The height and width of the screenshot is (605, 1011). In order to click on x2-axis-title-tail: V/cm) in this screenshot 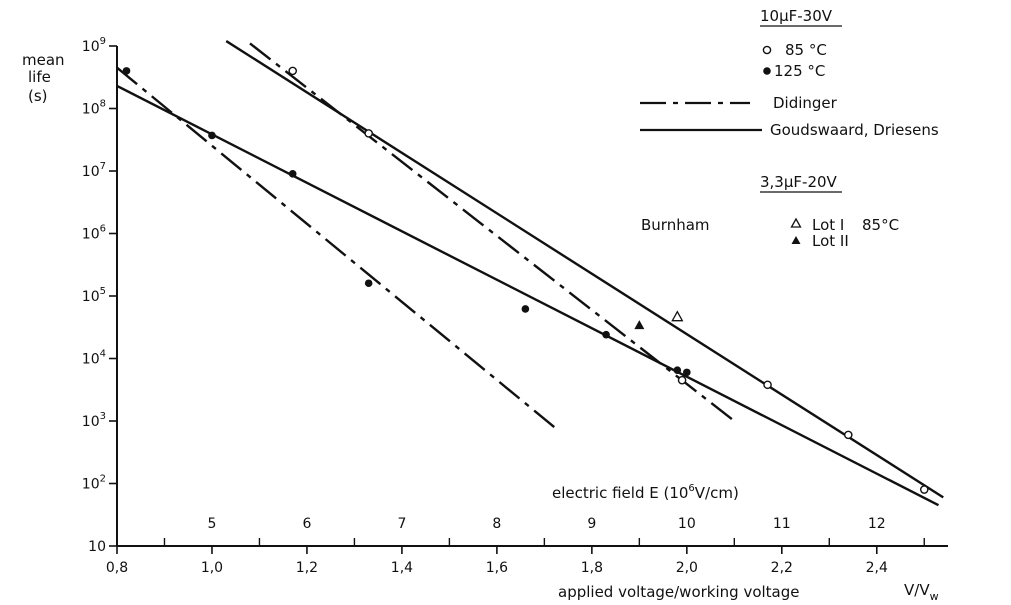, I will do `click(717, 493)`.